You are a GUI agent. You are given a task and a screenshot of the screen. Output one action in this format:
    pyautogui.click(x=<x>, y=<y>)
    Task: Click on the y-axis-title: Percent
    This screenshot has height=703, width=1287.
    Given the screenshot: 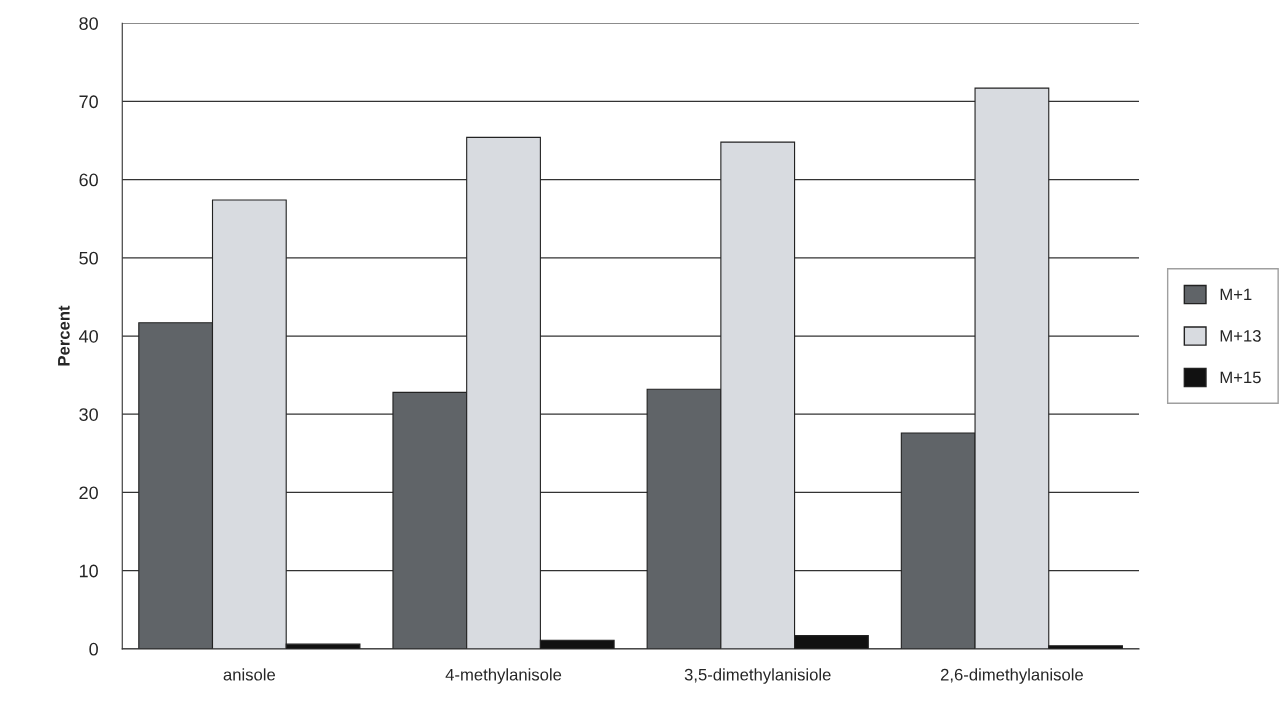 What is the action you would take?
    pyautogui.click(x=64, y=335)
    